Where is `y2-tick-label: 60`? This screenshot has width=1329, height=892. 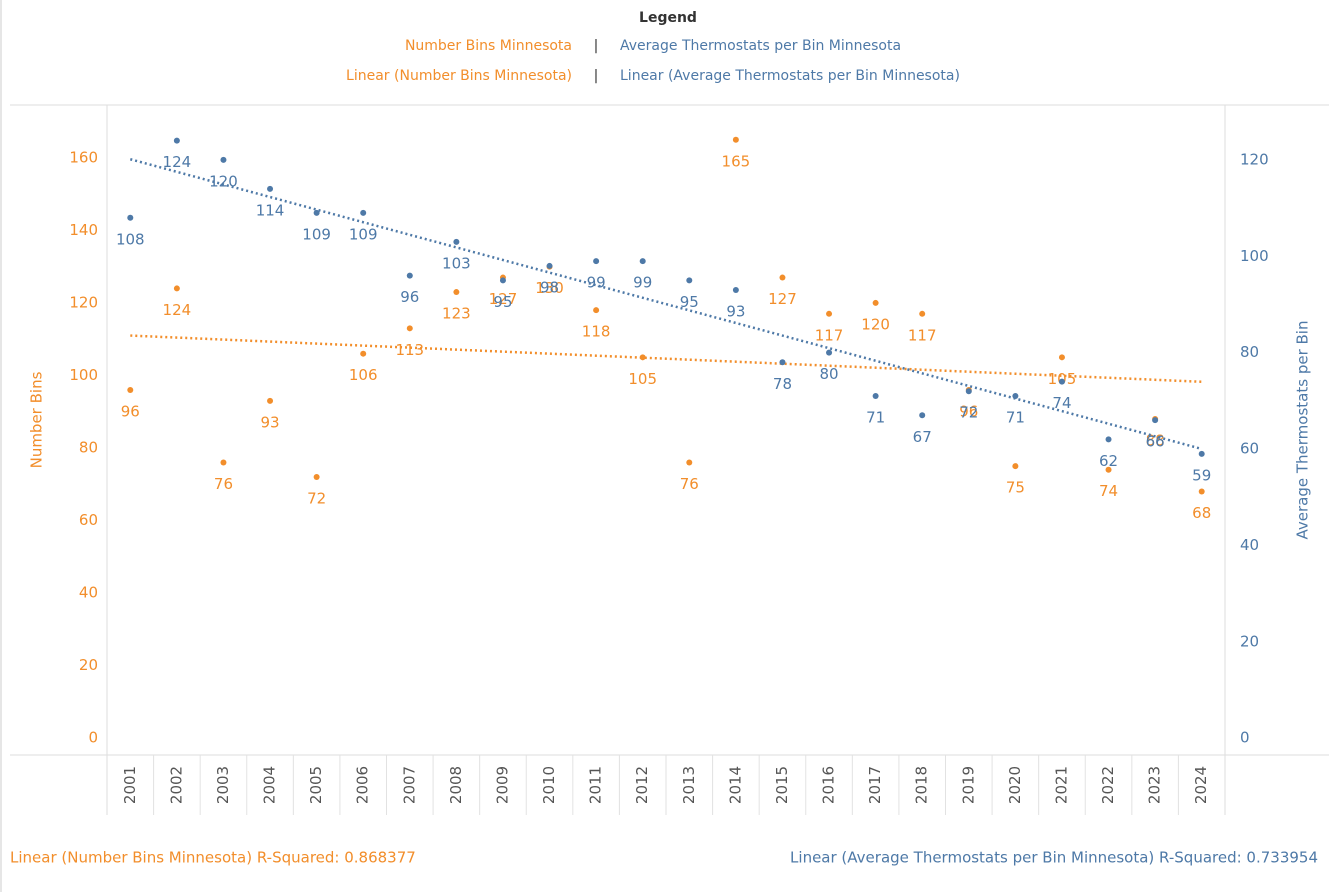
y2-tick-label: 60 is located at coordinates (1249, 449).